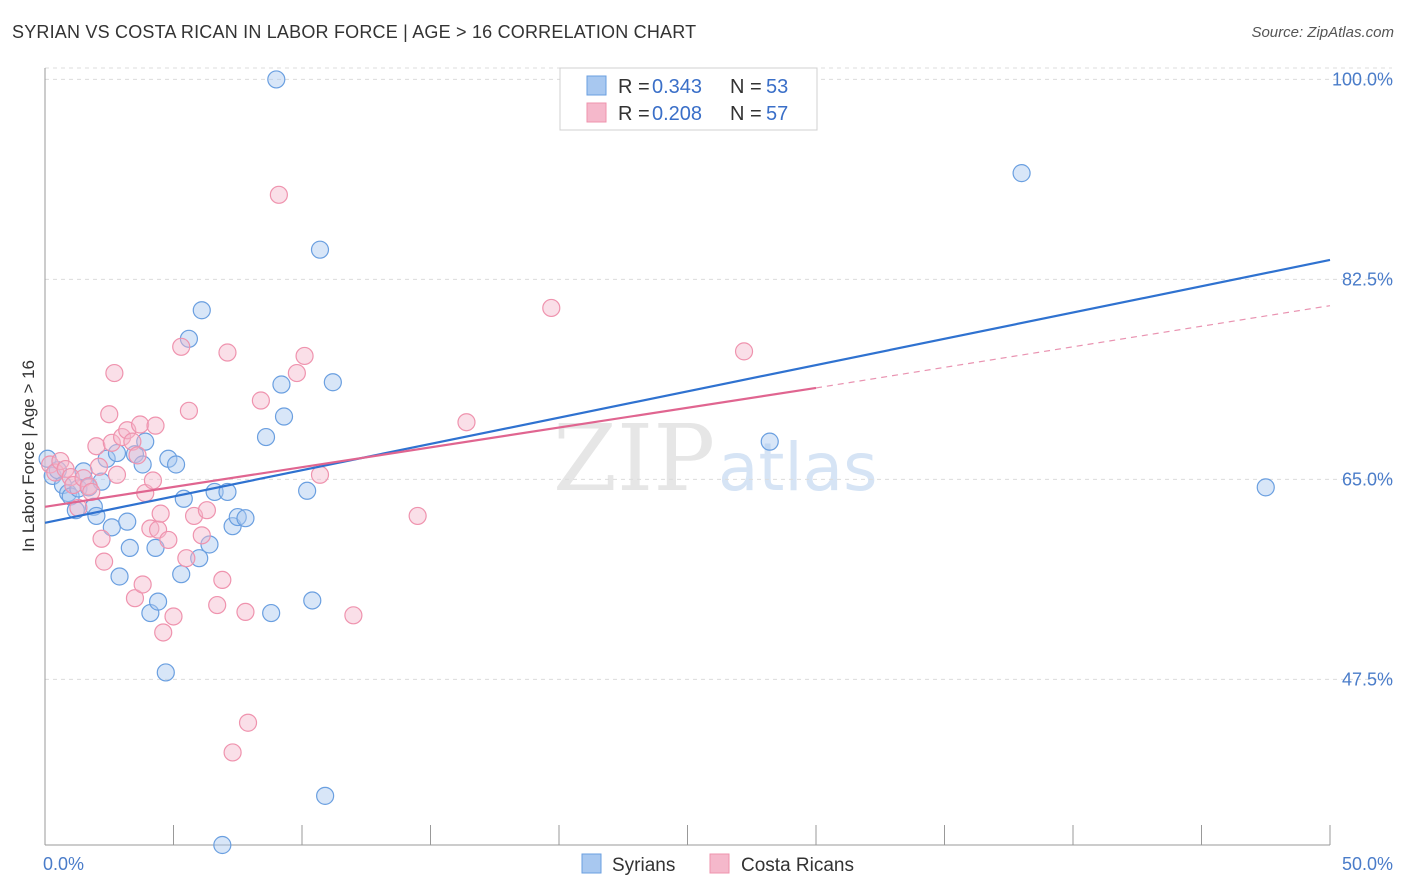  Describe the element at coordinates (634, 87) in the screenshot. I see `legend-r-label-syrians: R =` at that location.